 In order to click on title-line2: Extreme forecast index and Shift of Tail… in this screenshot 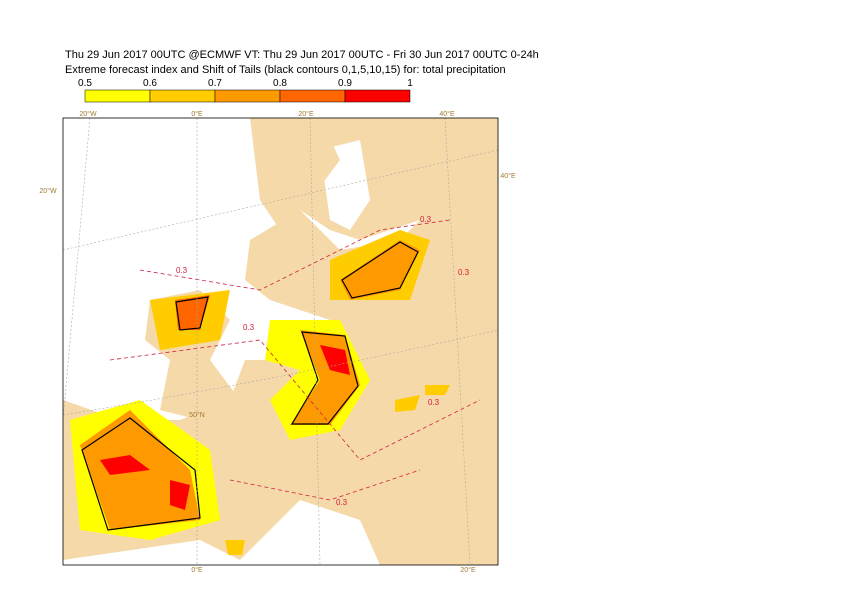, I will do `click(285, 70)`.